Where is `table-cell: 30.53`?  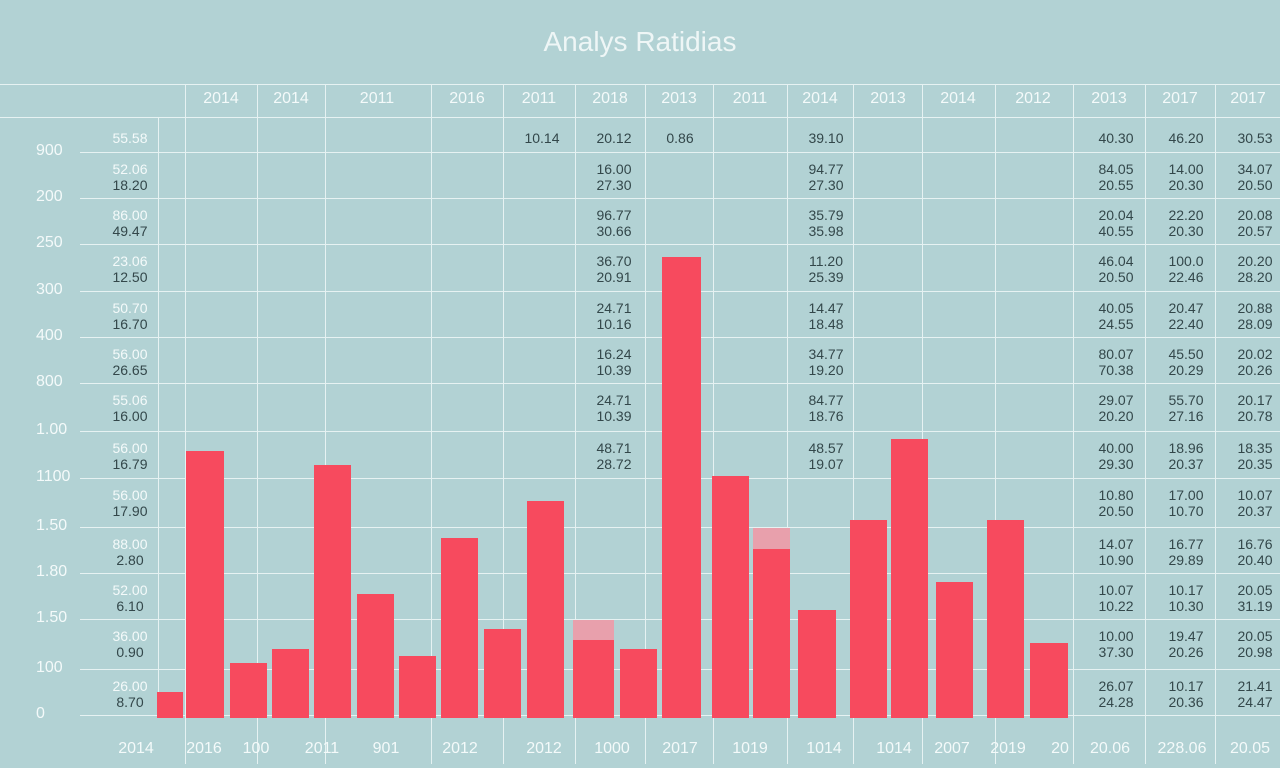 table-cell: 30.53 is located at coordinates (1252, 138).